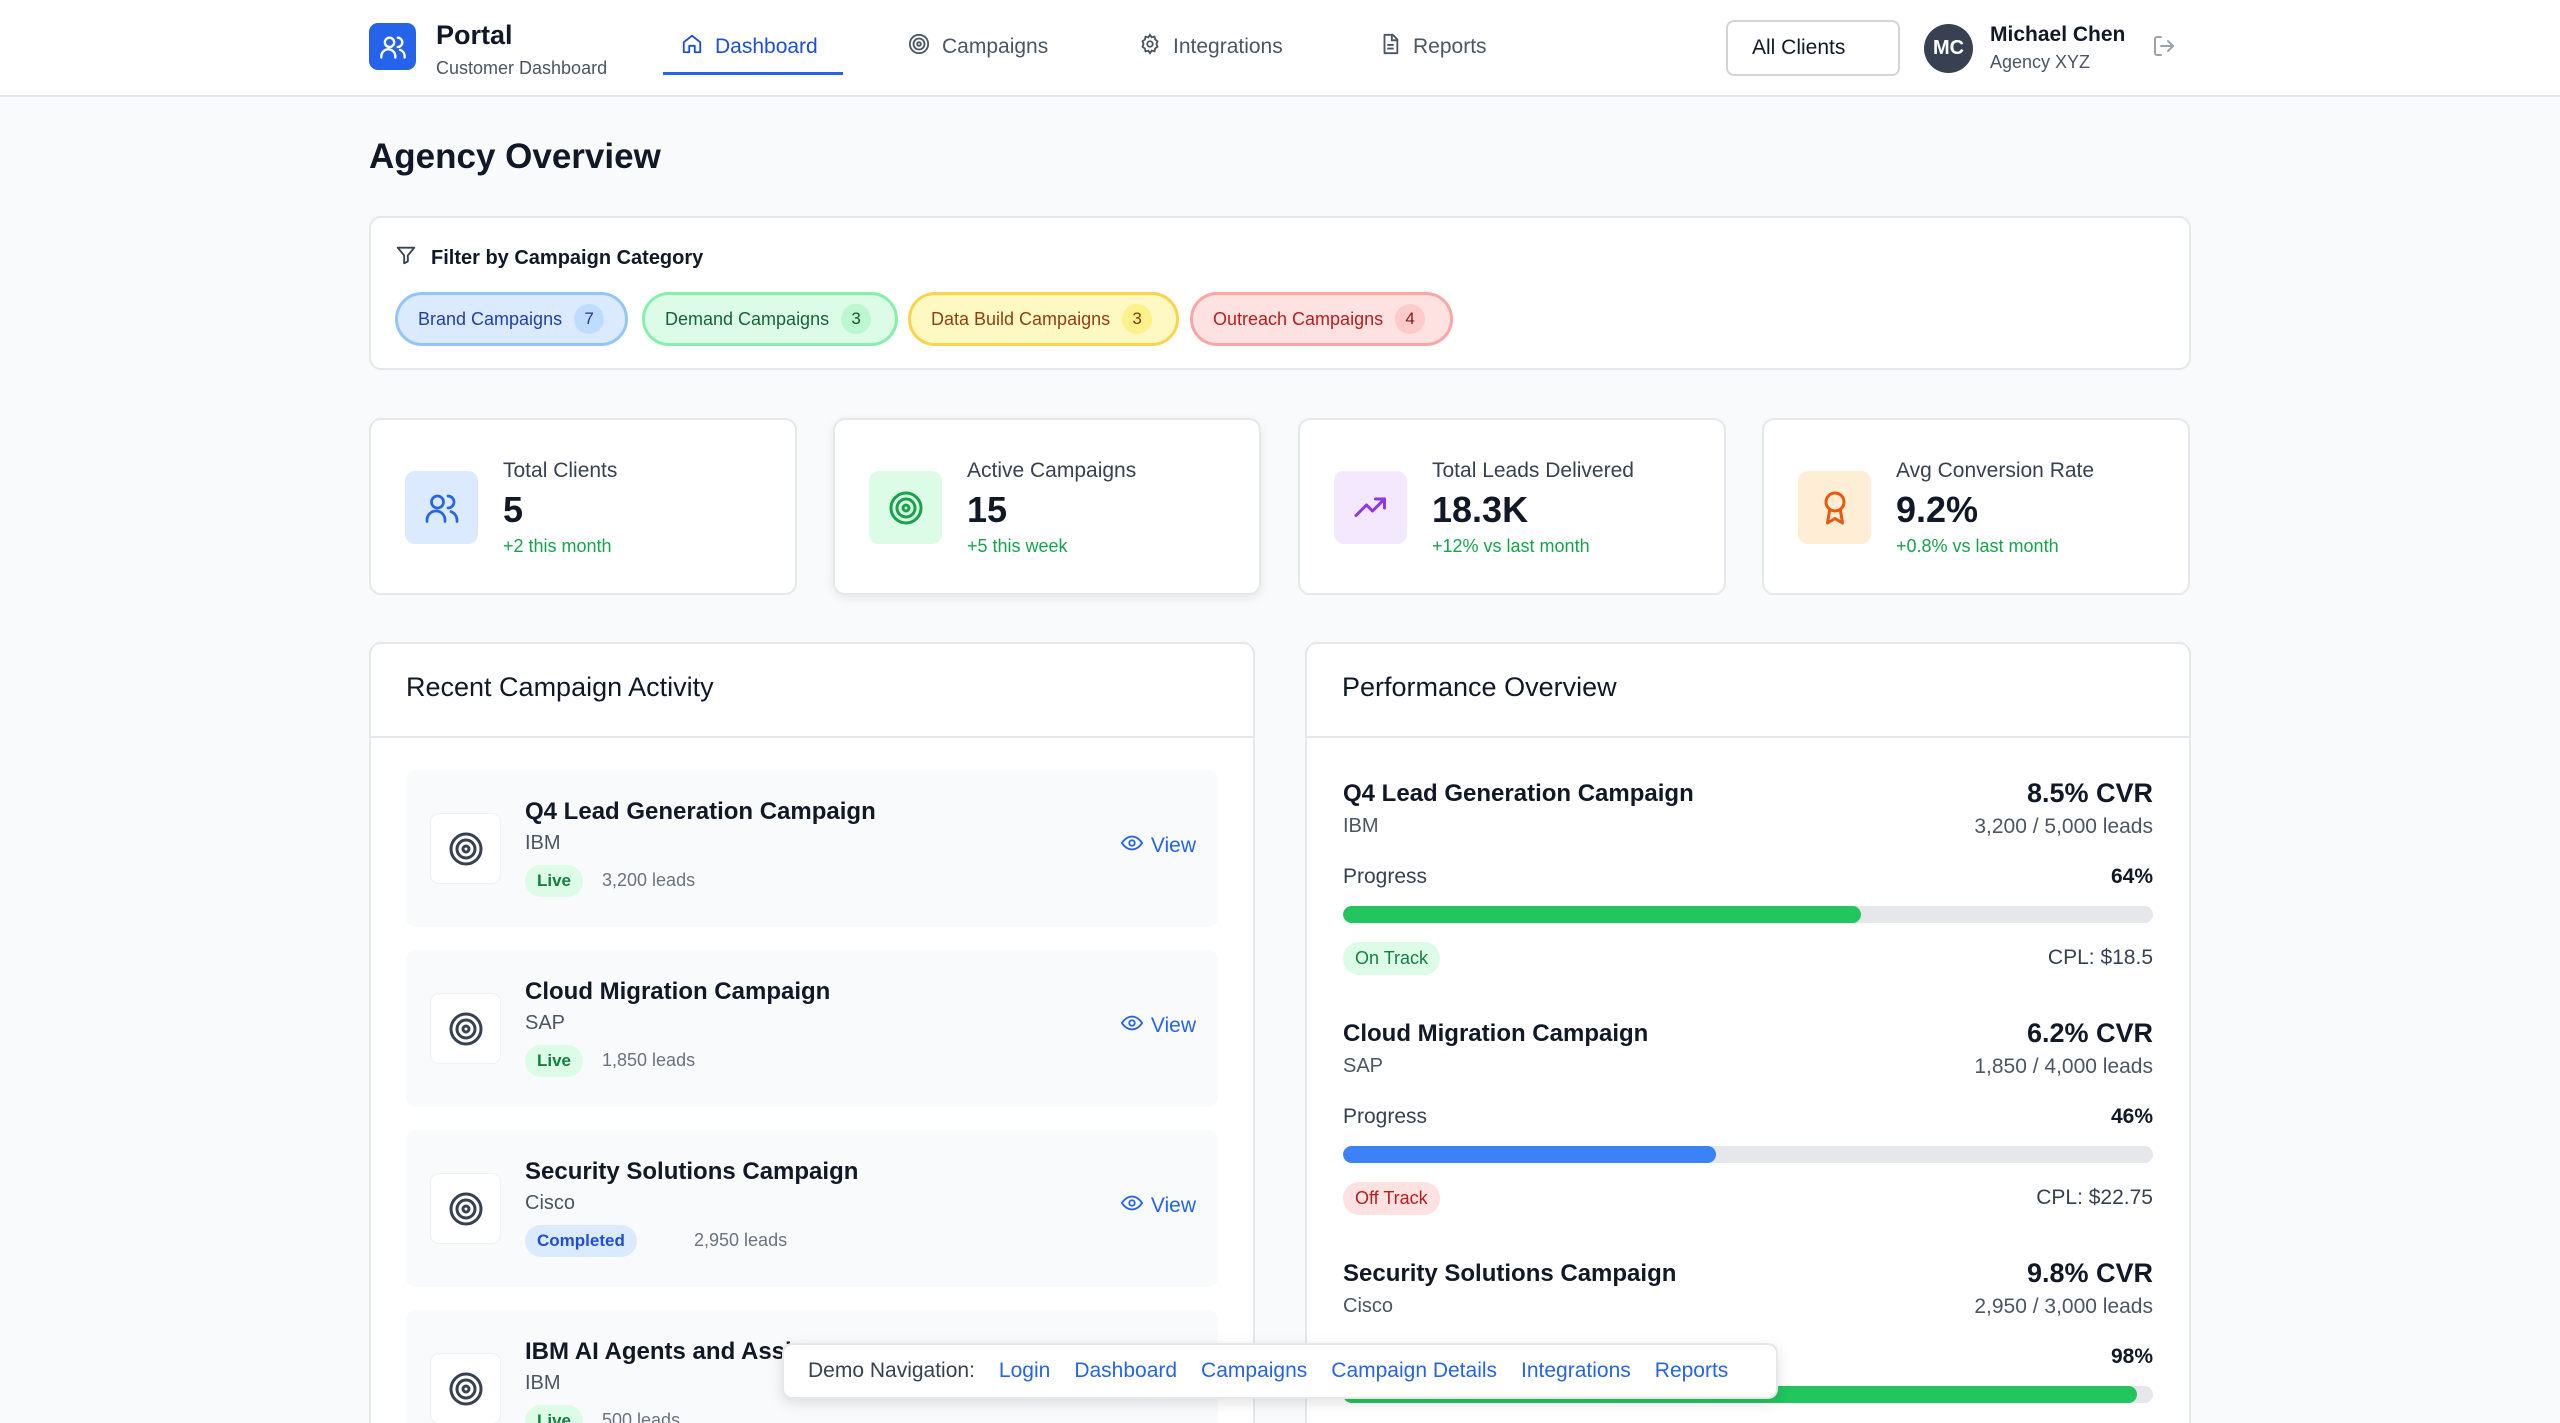  Describe the element at coordinates (1254, 1370) in the screenshot. I see `demo-link-campaigns: Campaigns` at that location.